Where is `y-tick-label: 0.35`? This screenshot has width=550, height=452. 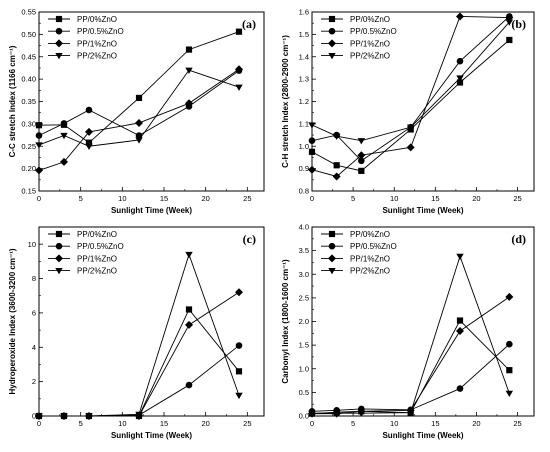 y-tick-label: 0.35 is located at coordinates (28, 101).